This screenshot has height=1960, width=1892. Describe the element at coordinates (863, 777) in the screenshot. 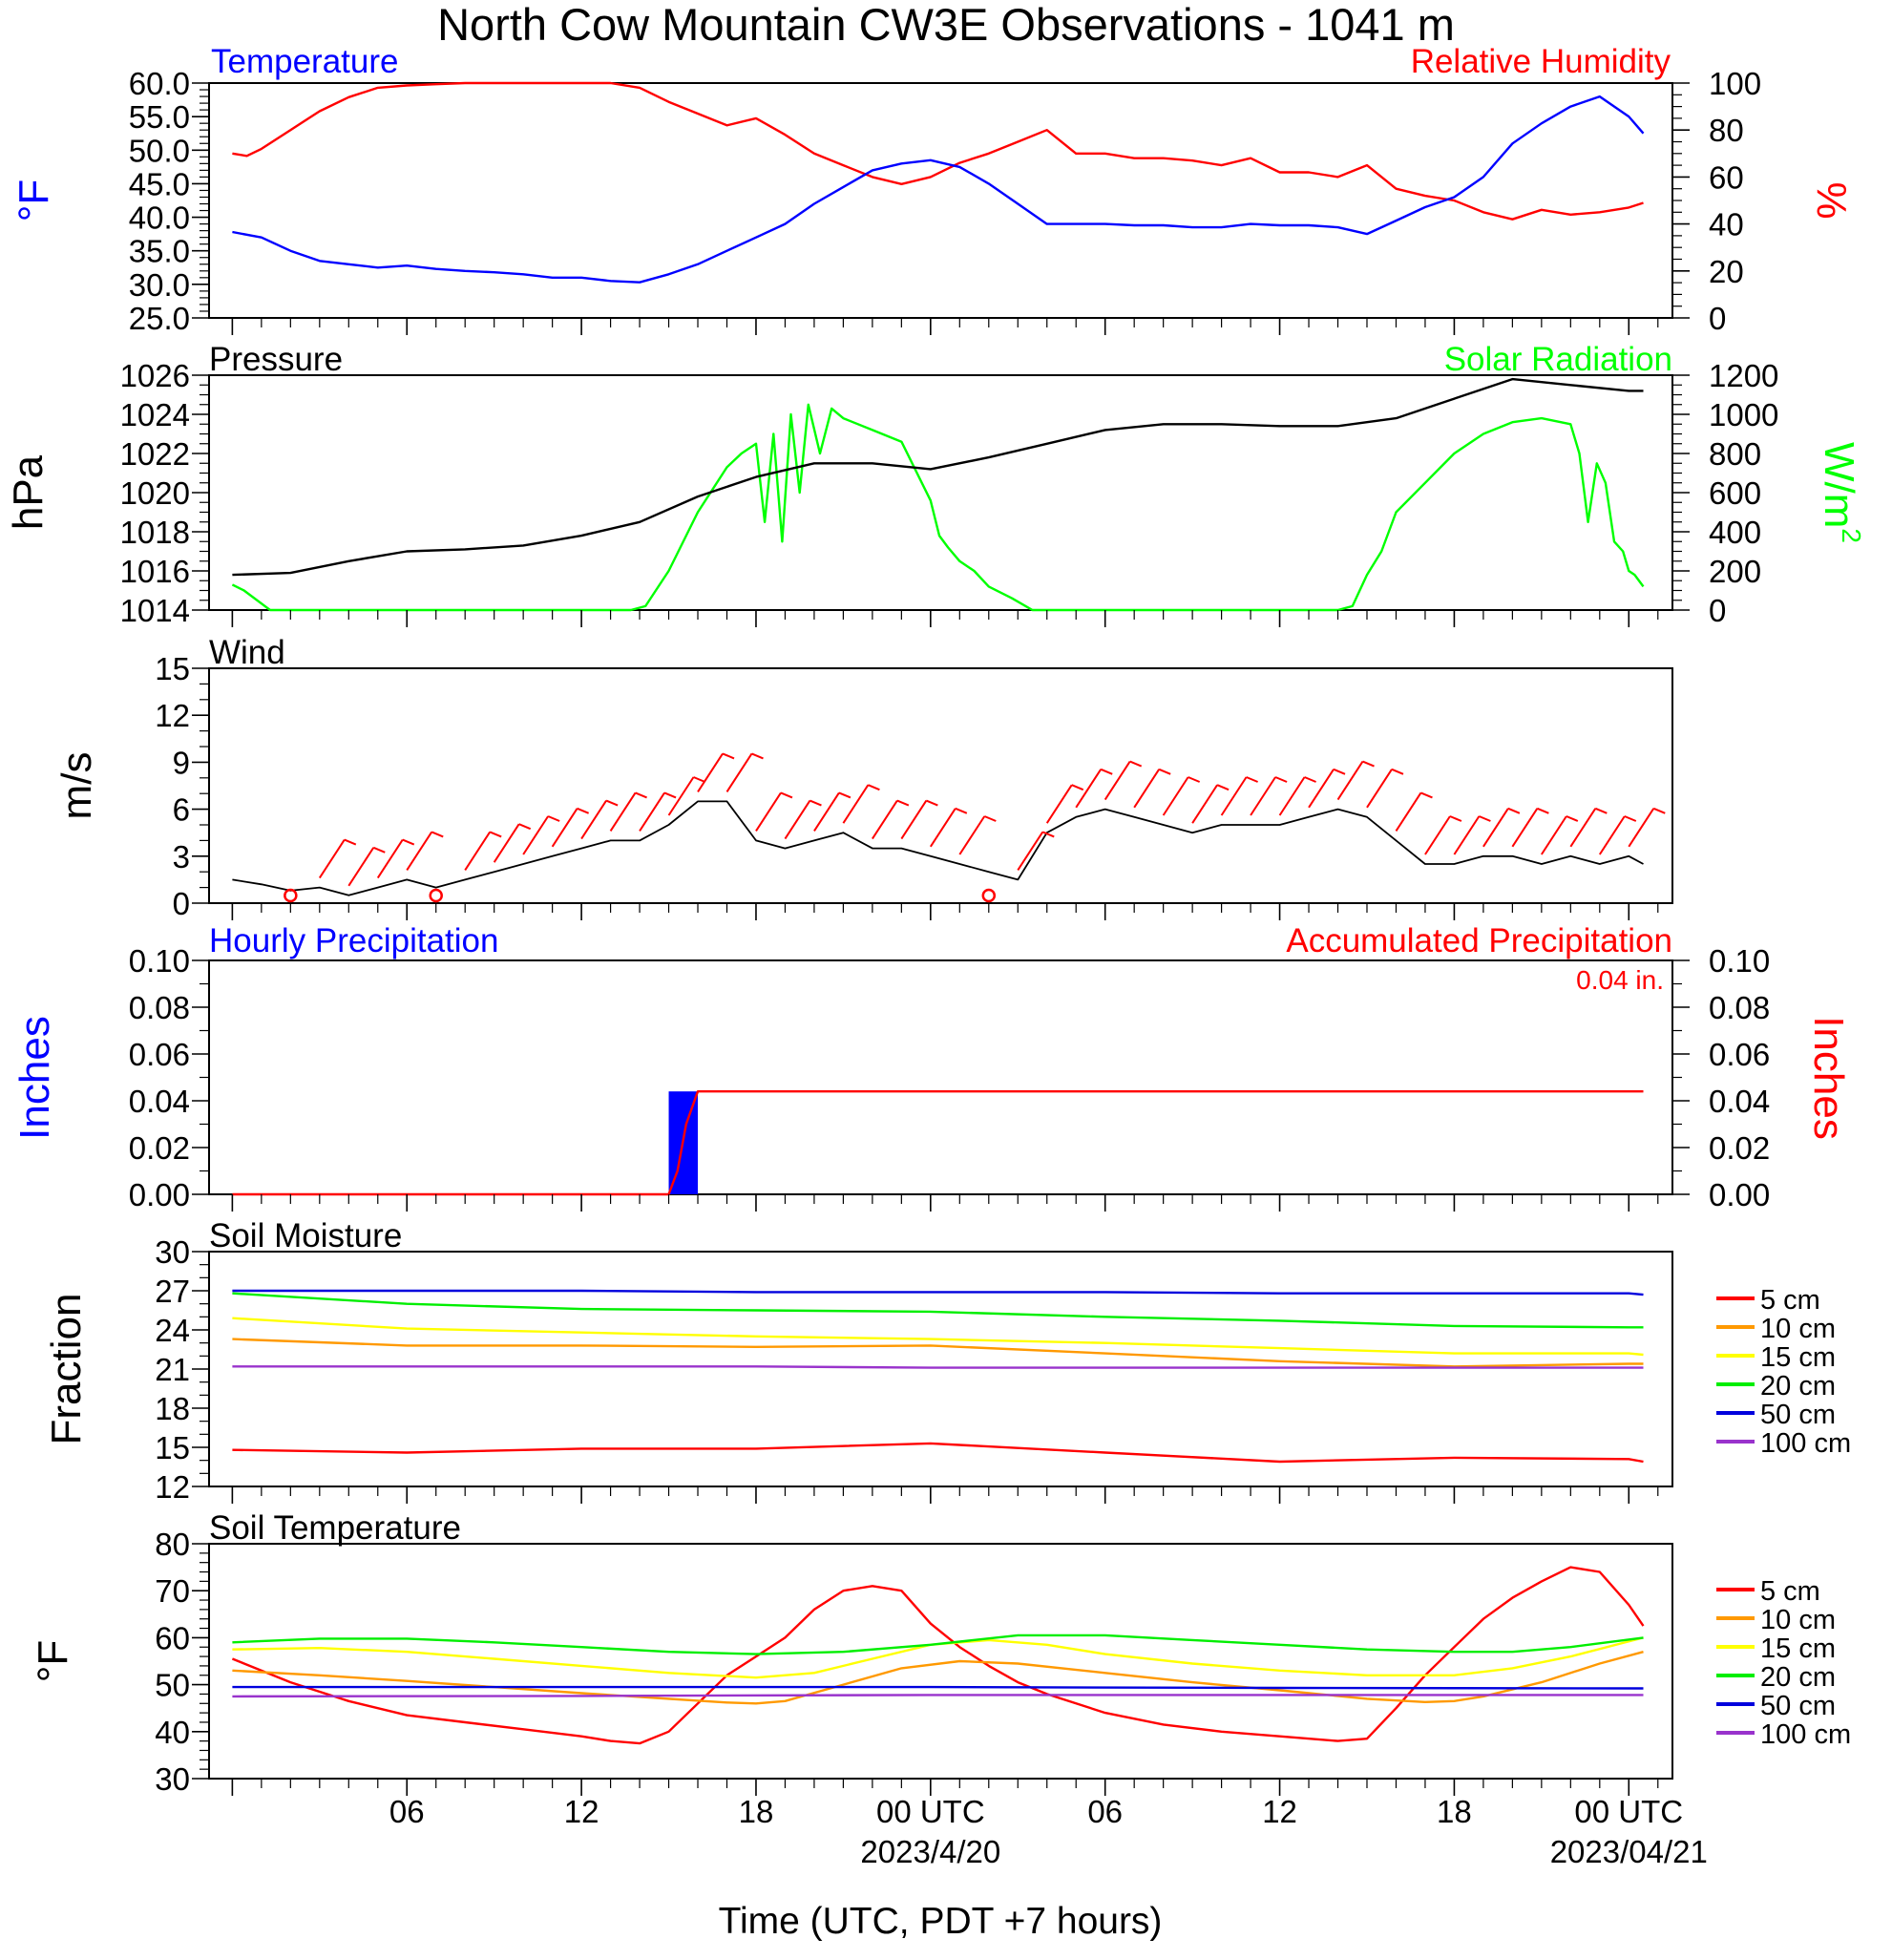

I see `wind-panel: Wind m/s 0 3 6 9 12 15` at that location.